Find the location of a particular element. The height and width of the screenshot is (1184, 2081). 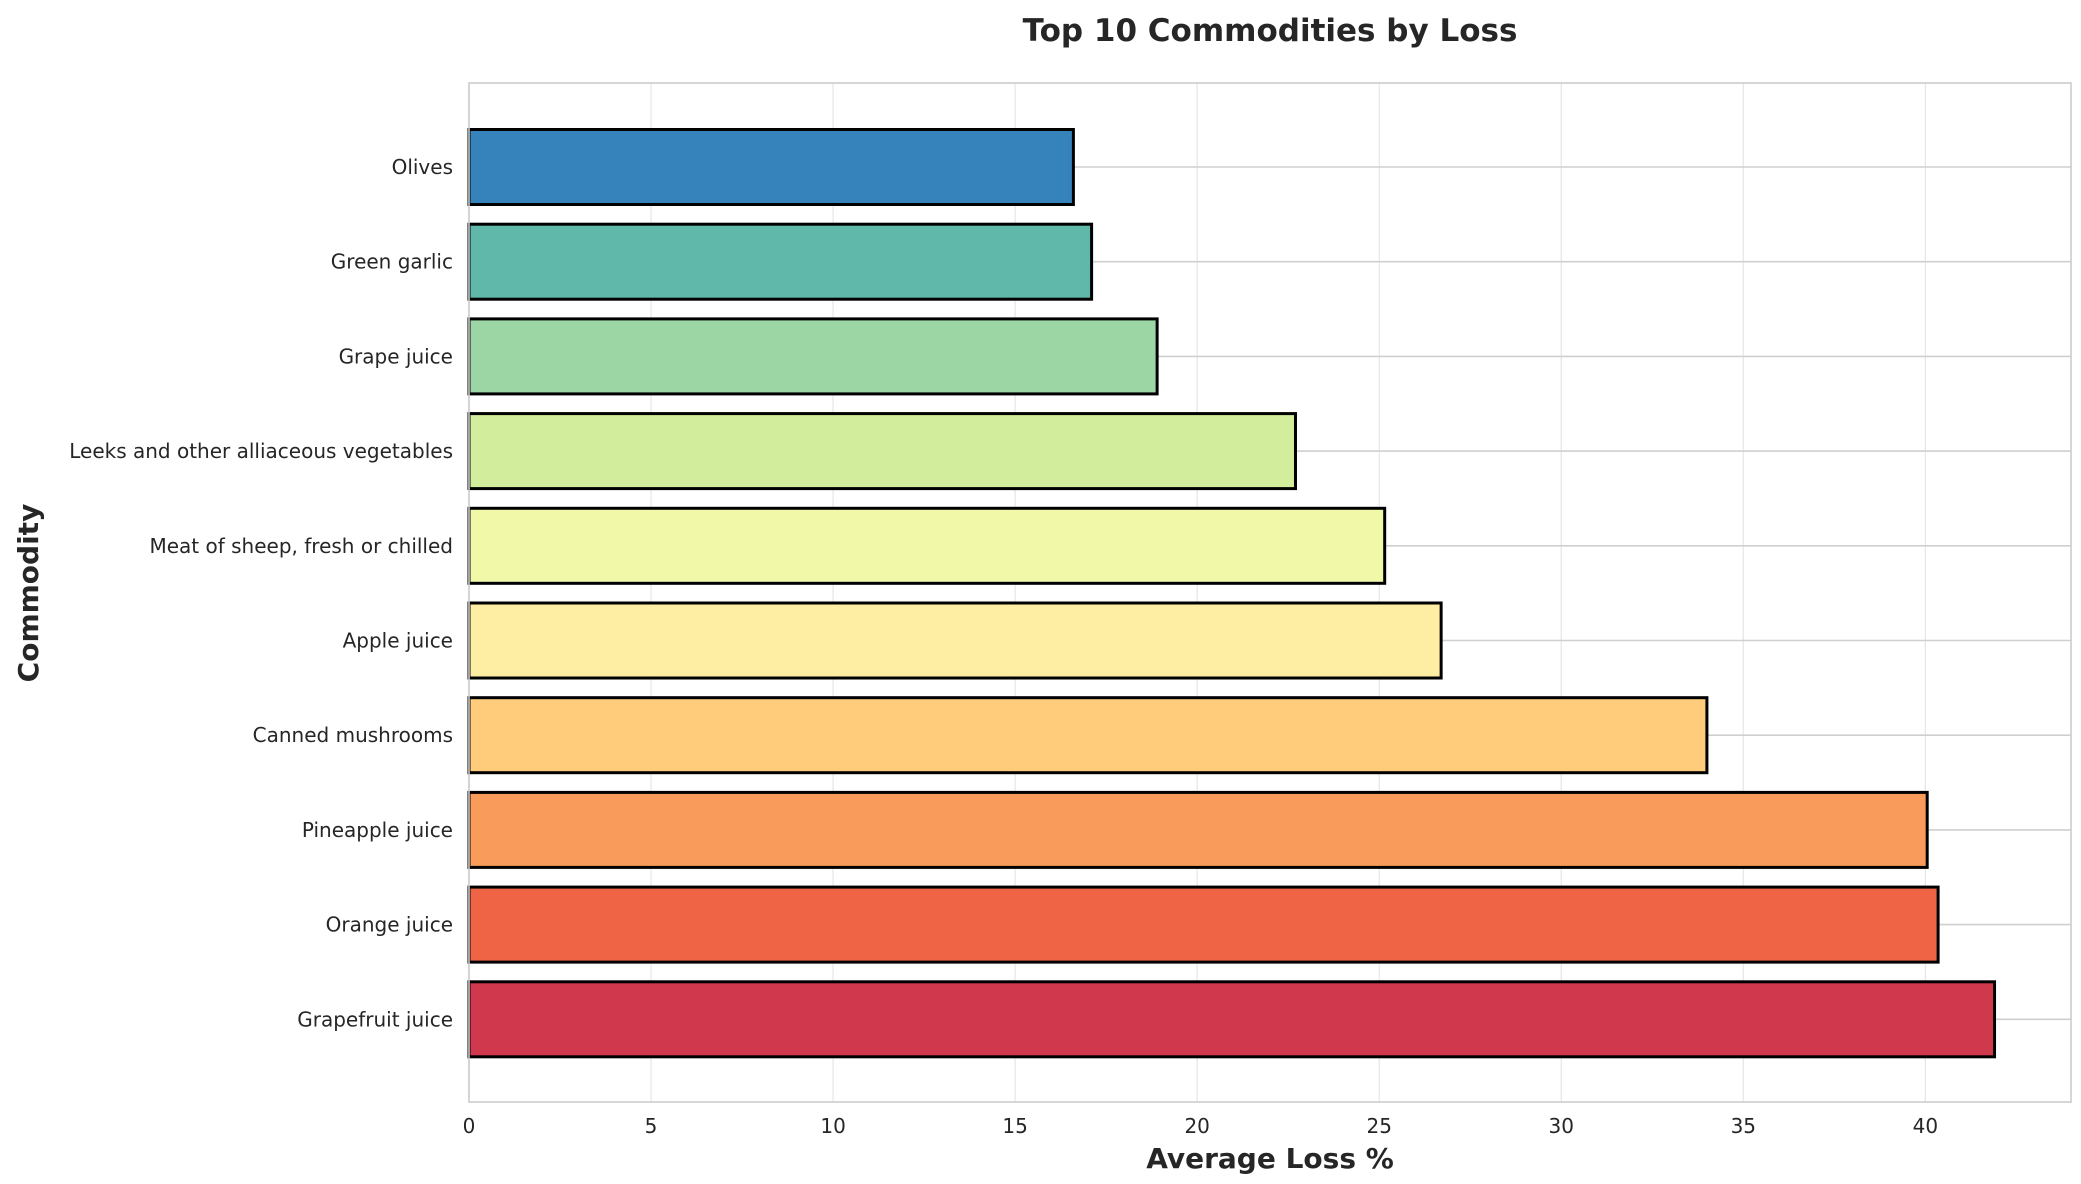

x-tick-labels: 0 5 10 15 20 25 30 35 40 is located at coordinates (1200, 1126).